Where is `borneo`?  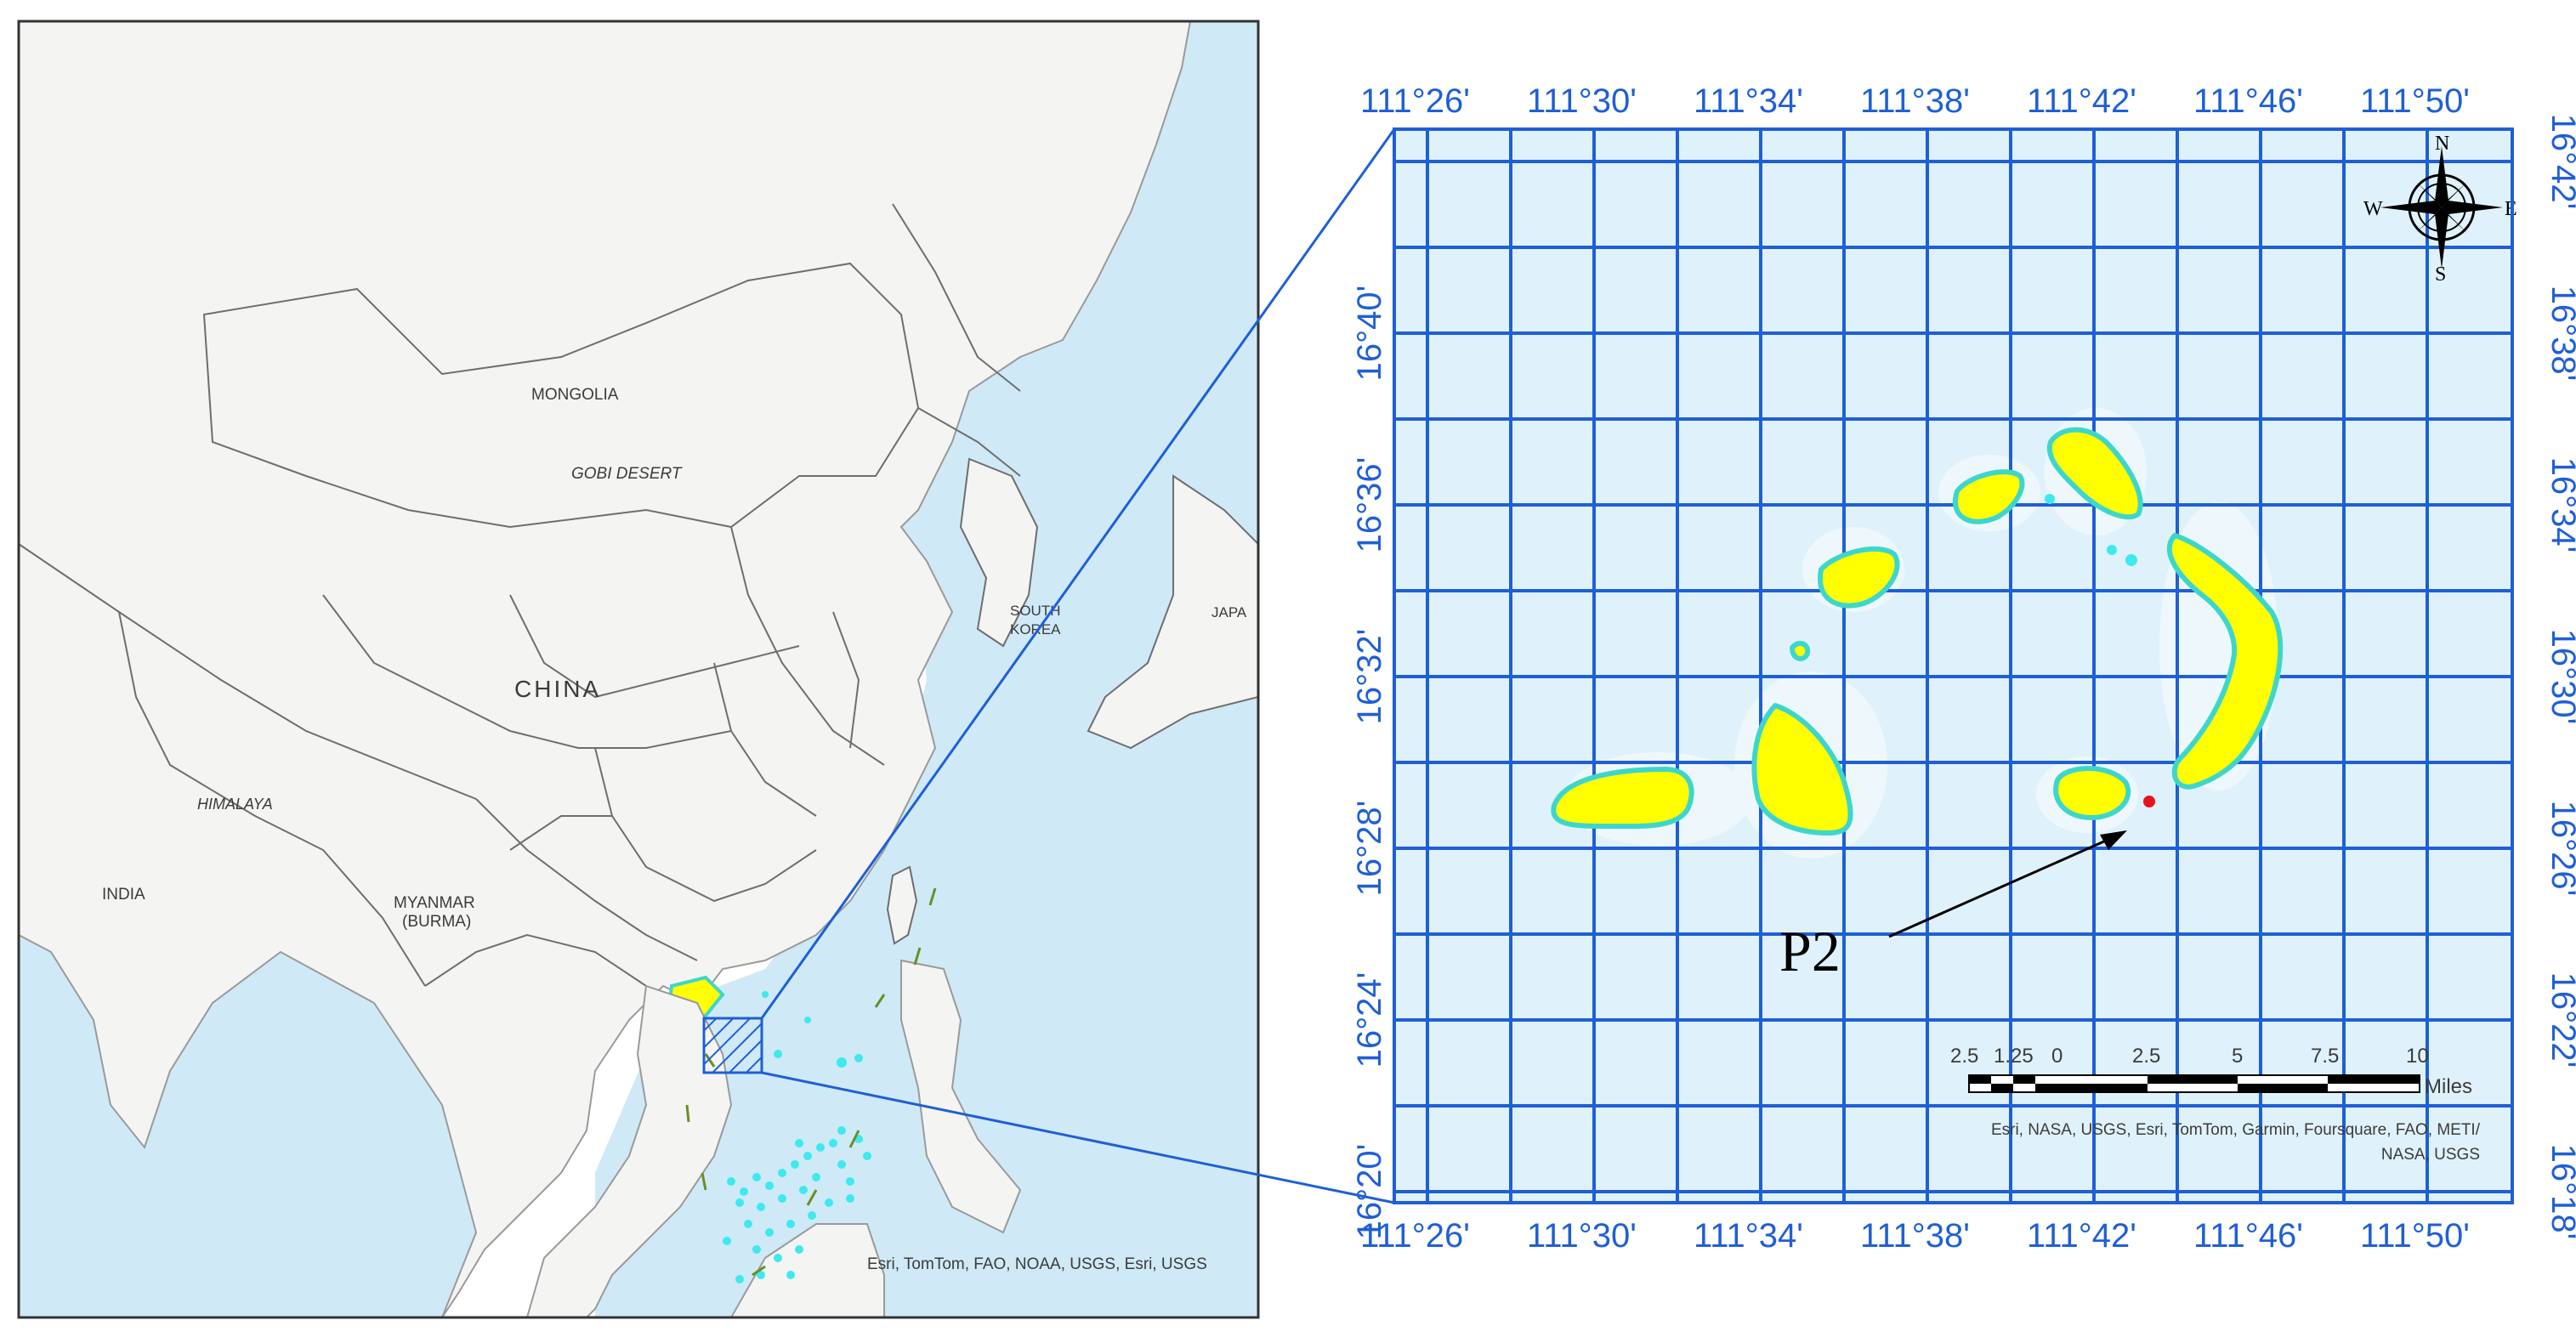 borneo is located at coordinates (807, 1270).